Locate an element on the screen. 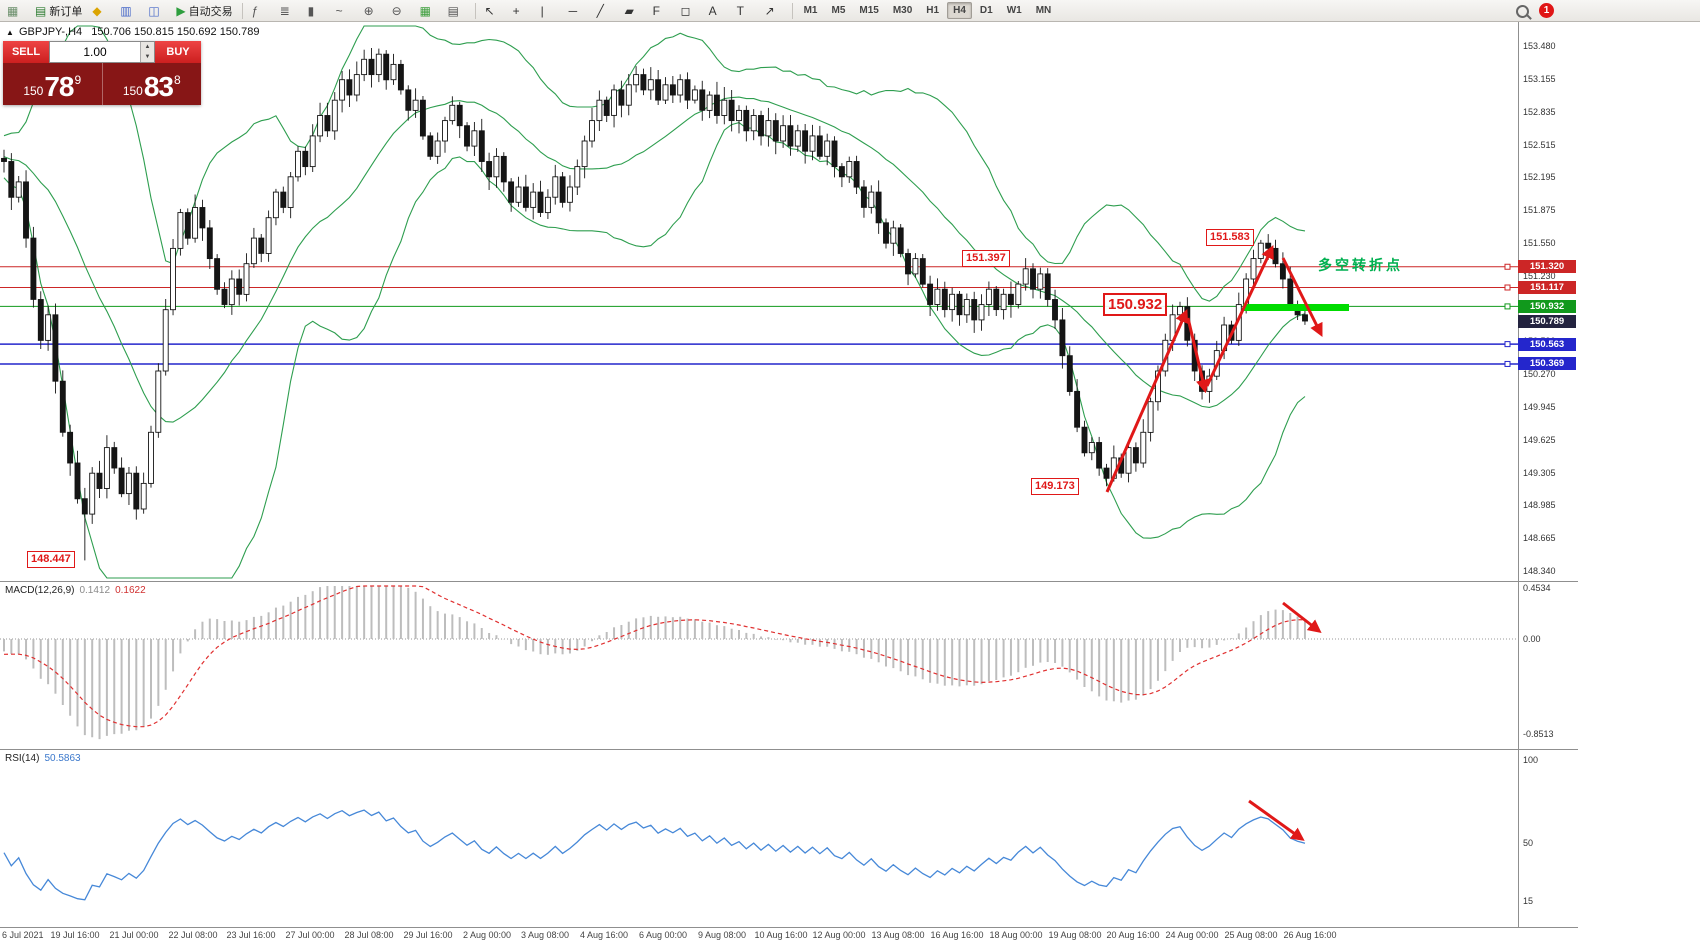 The height and width of the screenshot is (940, 1700). notification-badge: 1 is located at coordinates (1546, 10).